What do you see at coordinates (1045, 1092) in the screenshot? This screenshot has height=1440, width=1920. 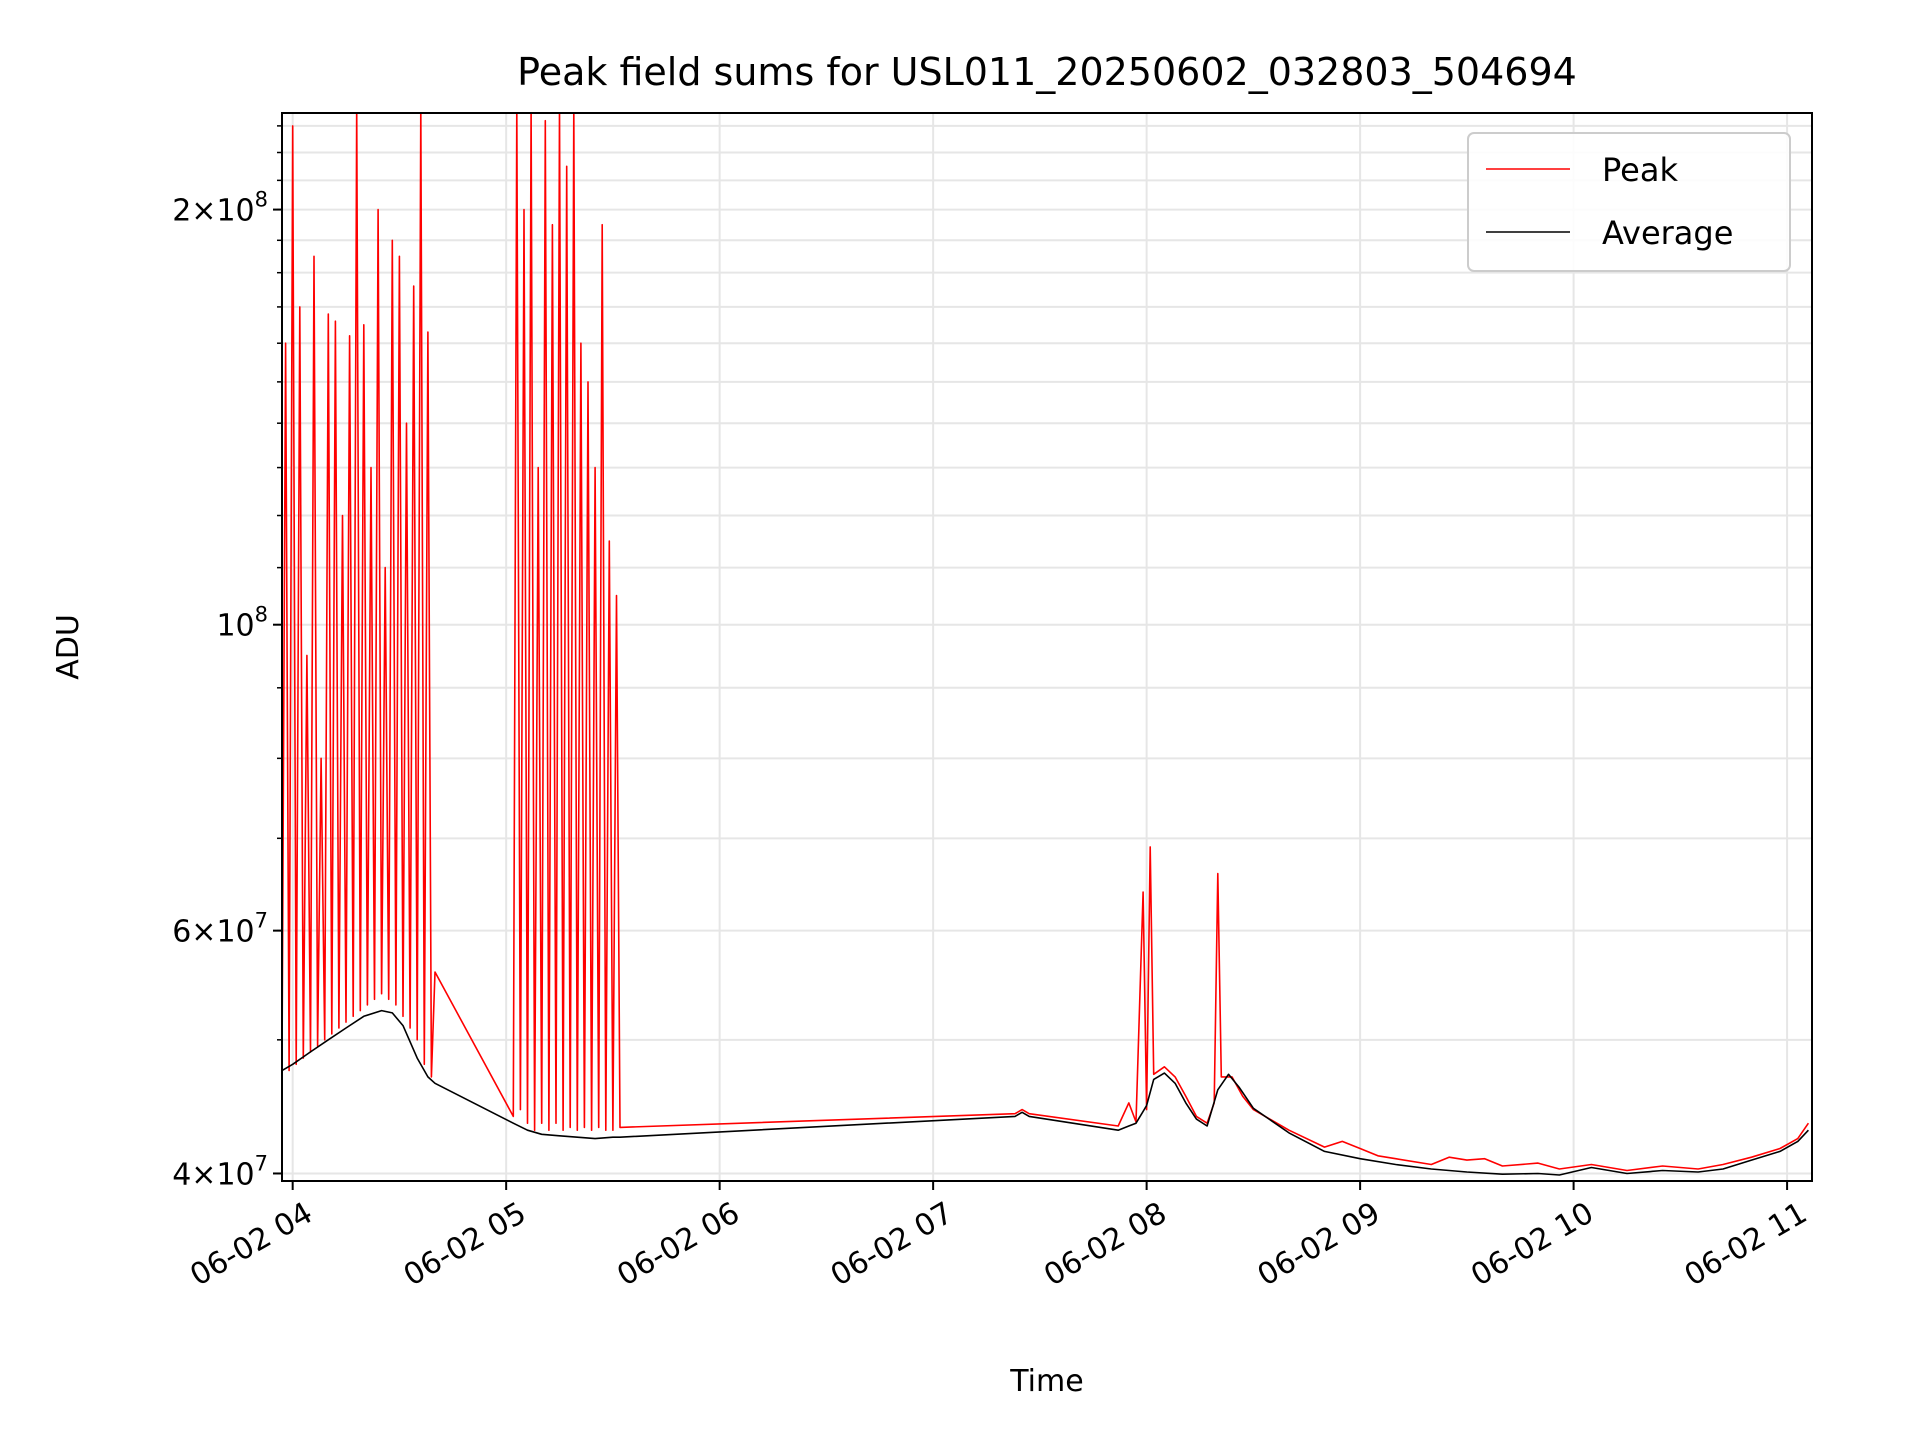 I see `series-line-average` at bounding box center [1045, 1092].